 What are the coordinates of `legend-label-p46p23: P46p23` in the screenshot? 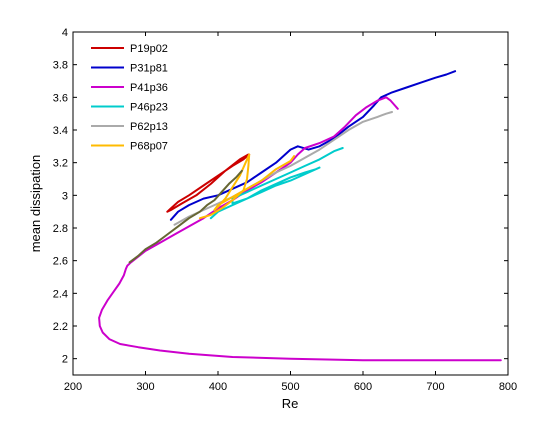 It's located at (149, 108).